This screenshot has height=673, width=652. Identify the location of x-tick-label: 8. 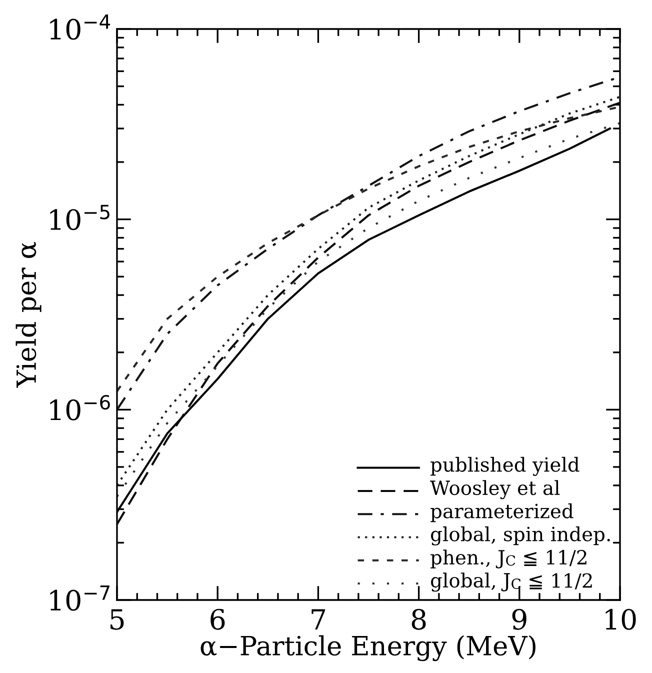
(419, 619).